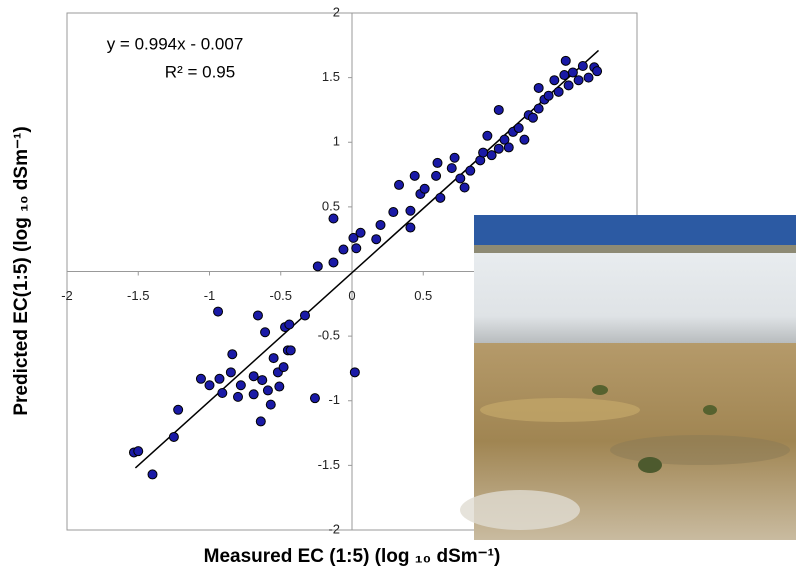  Describe the element at coordinates (331, 205) in the screenshot. I see `y-tick-label: 0.5` at that location.